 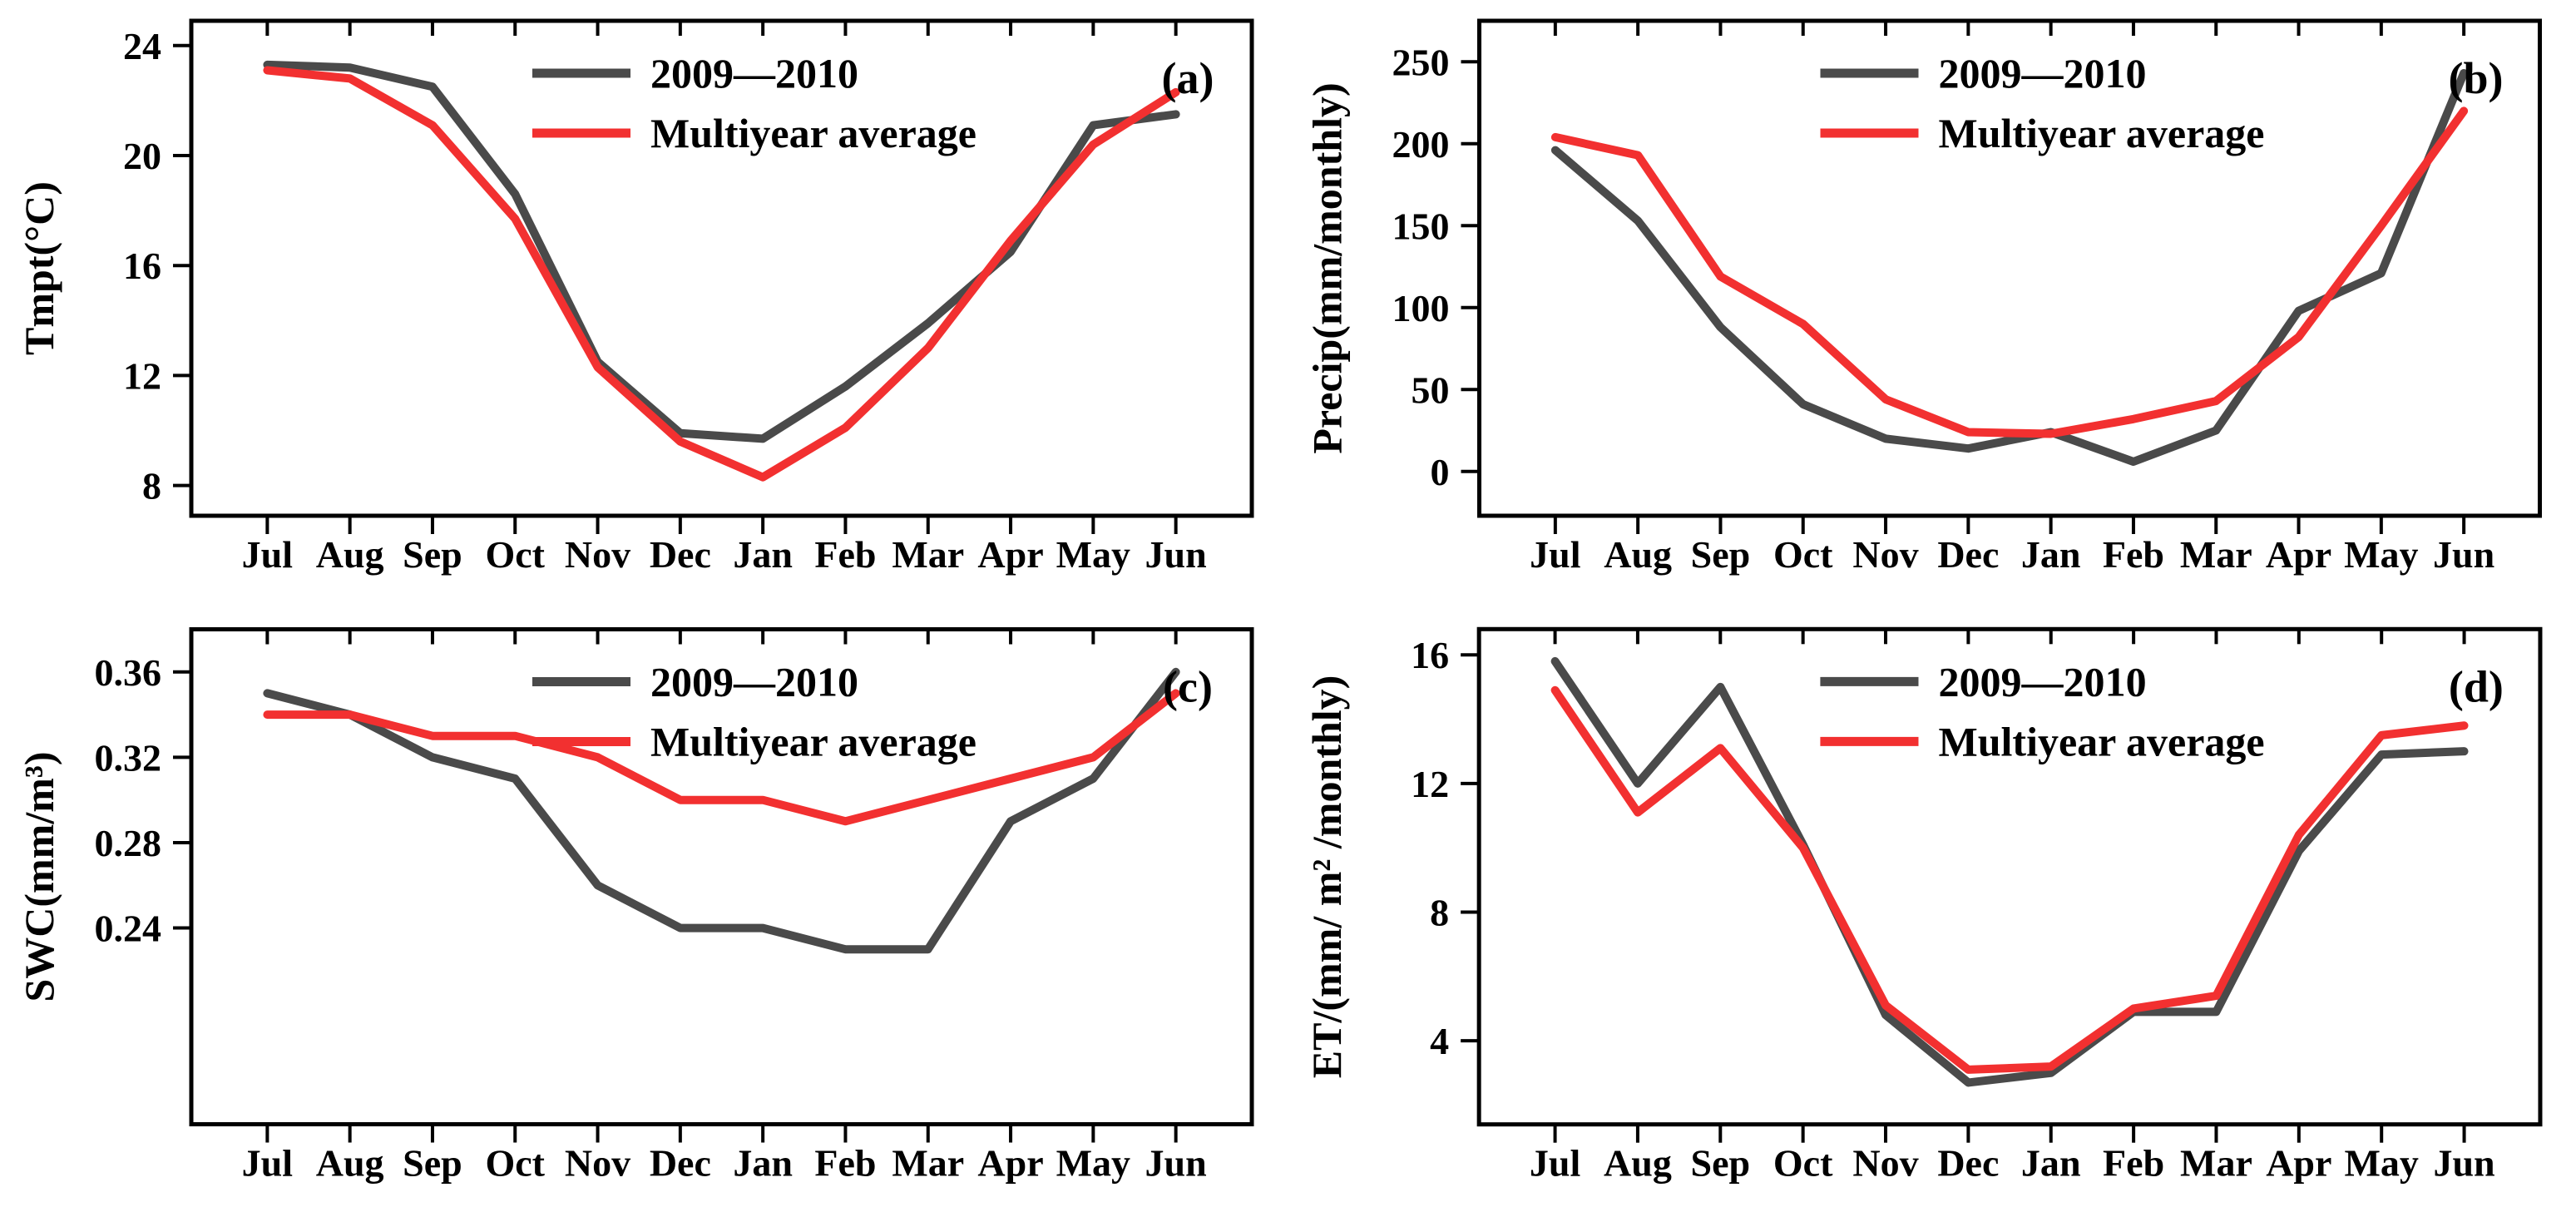 What do you see at coordinates (2476, 78) in the screenshot?
I see `panel-letter-label: (b)` at bounding box center [2476, 78].